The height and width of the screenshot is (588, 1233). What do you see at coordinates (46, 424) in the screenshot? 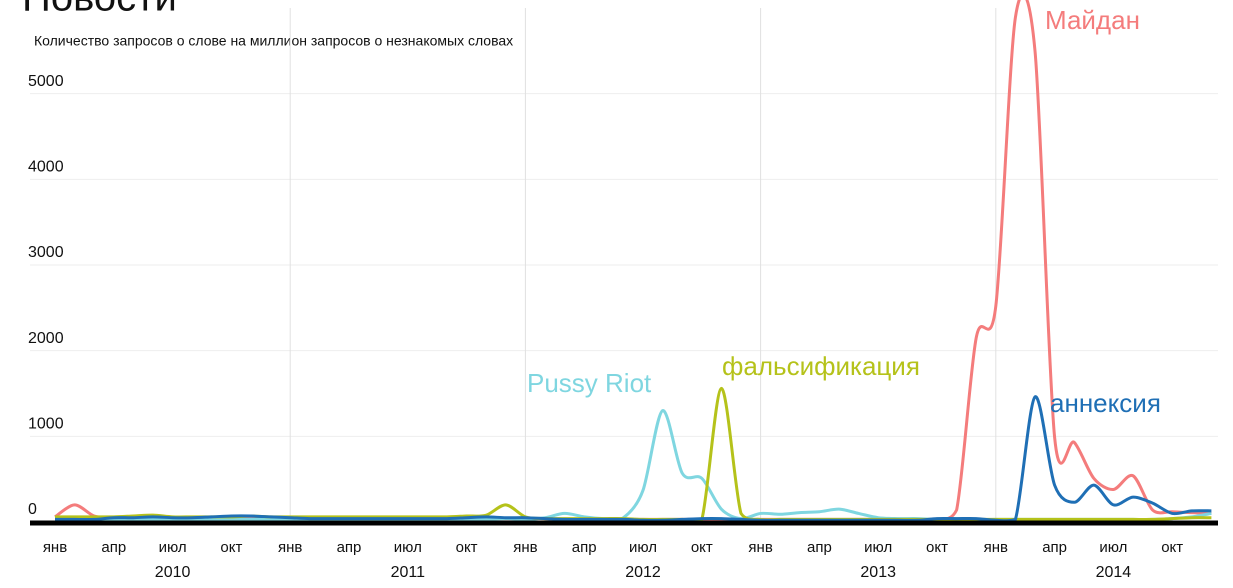
I see `y-tick-label: 1000` at bounding box center [46, 424].